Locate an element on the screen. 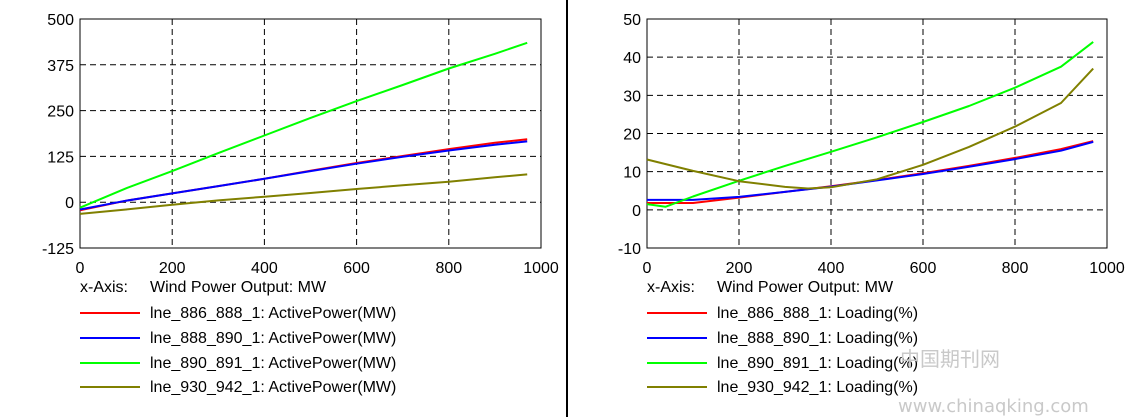 The image size is (1129, 417). legend-label-series-2: lne_888_890_1: Loading(%) is located at coordinates (817, 338).